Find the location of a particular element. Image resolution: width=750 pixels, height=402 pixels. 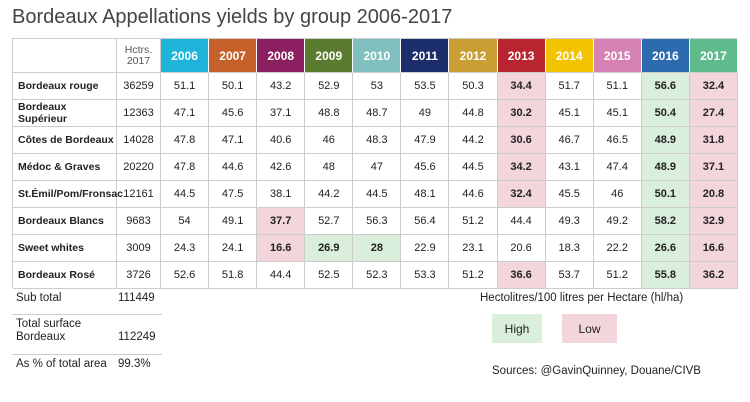

hectares: 14028 is located at coordinates (139, 140).